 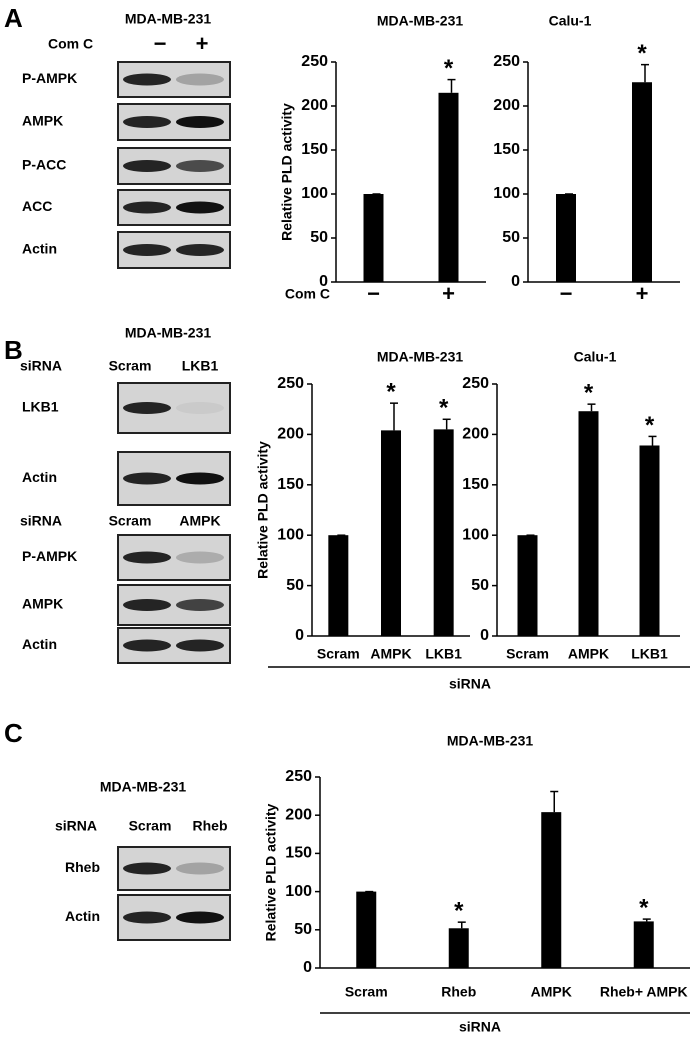 I want to click on panel-letter: B, so click(x=13, y=350).